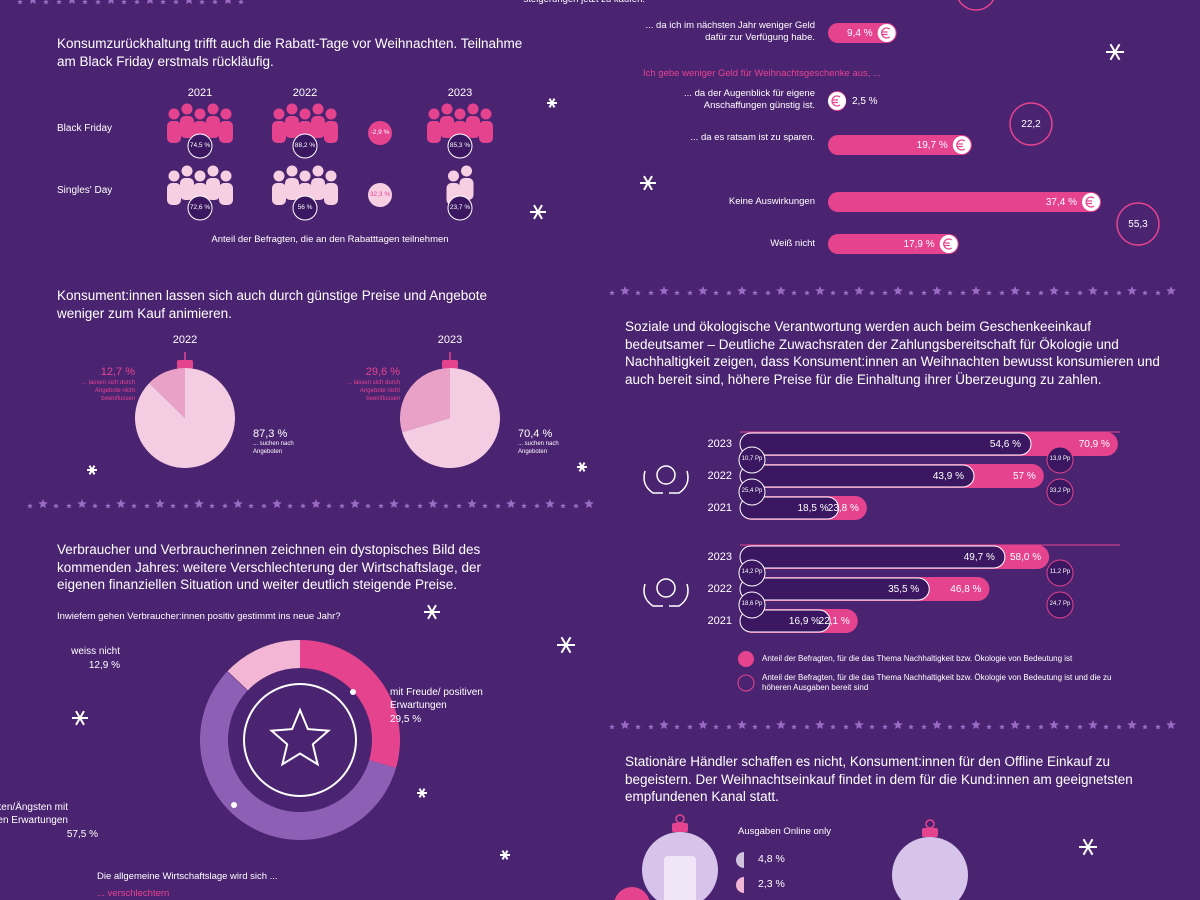 The image size is (1200, 900). I want to click on total-circle, so click(1031, 124).